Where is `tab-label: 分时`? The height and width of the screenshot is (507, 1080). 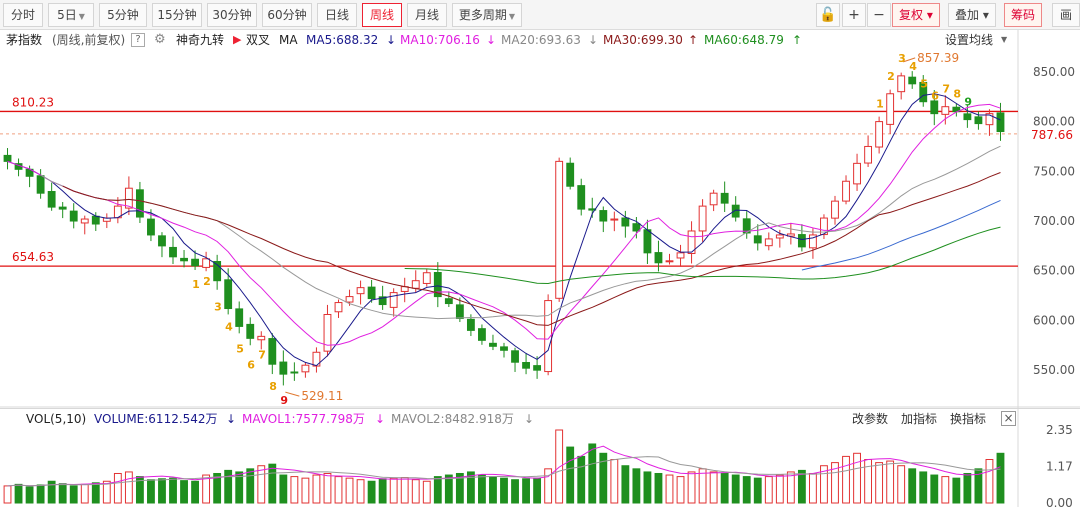
tab-label: 分时 is located at coordinates (22, 15).